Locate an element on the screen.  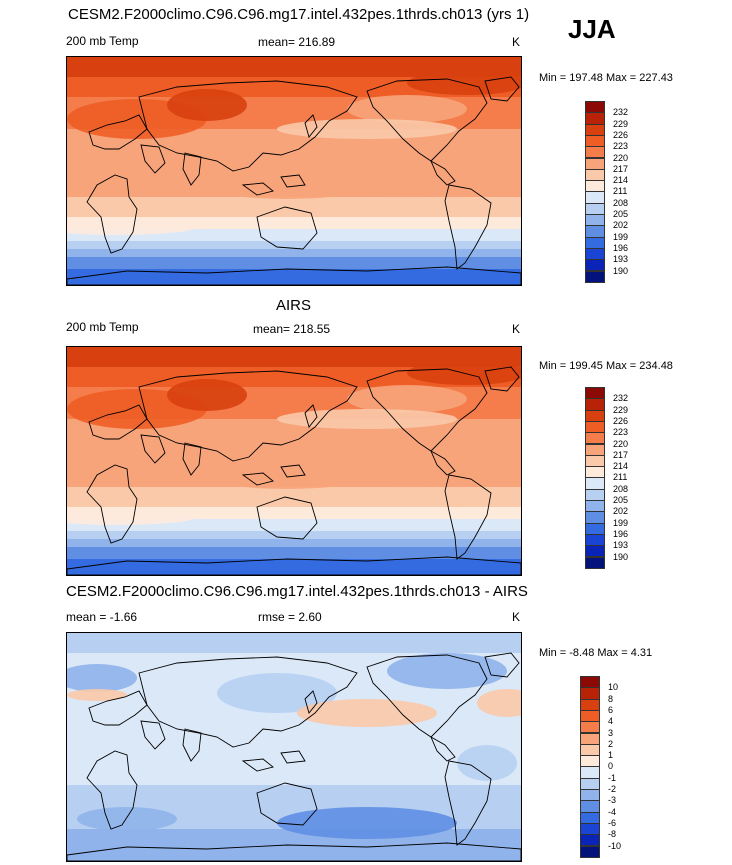
colorbar-tick-label: 1 is located at coordinates (611, 755).